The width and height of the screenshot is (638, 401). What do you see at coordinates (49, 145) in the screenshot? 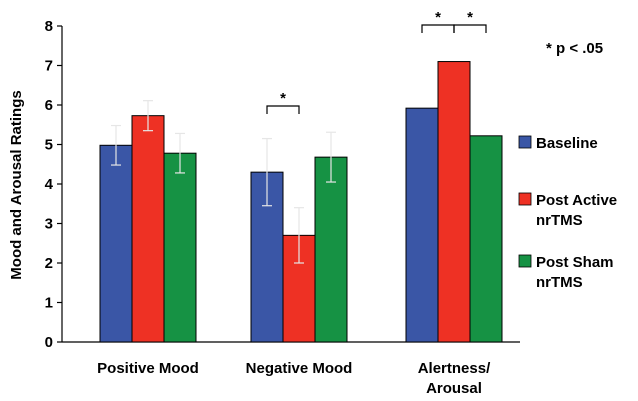
I see `y-tick-label: 5` at bounding box center [49, 145].